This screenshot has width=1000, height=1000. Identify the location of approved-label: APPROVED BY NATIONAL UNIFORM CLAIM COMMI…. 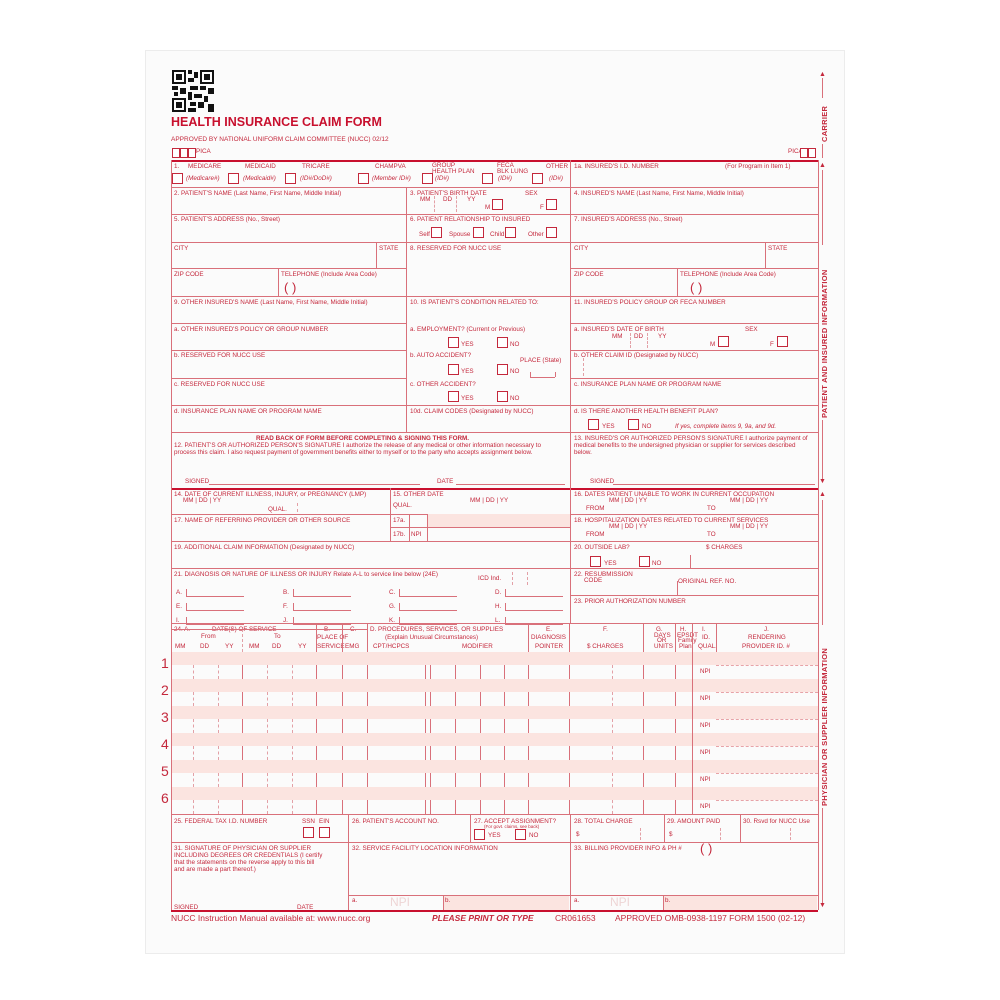
(280, 139).